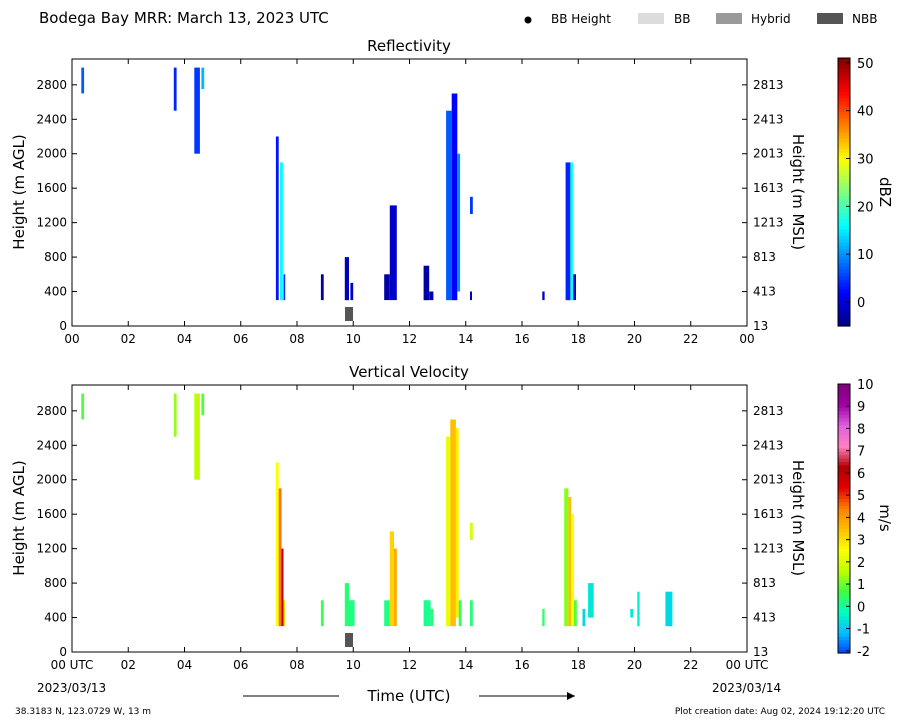 The image size is (900, 725). I want to click on vertical-velocity-colorbar-label: m/s, so click(885, 518).